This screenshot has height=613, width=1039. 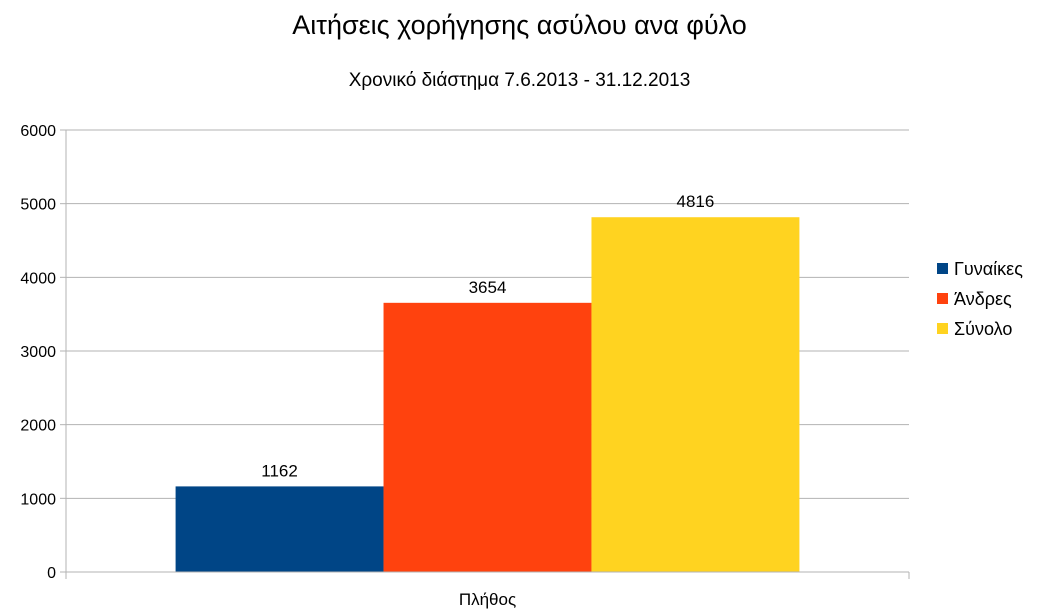 I want to click on y-tick-label: 3000, so click(x=38, y=352).